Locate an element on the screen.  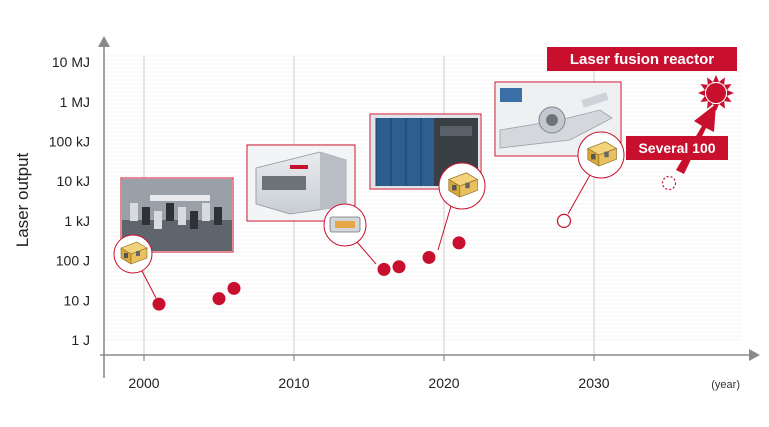
y-tick-label: 1 MJ is located at coordinates (75, 102).